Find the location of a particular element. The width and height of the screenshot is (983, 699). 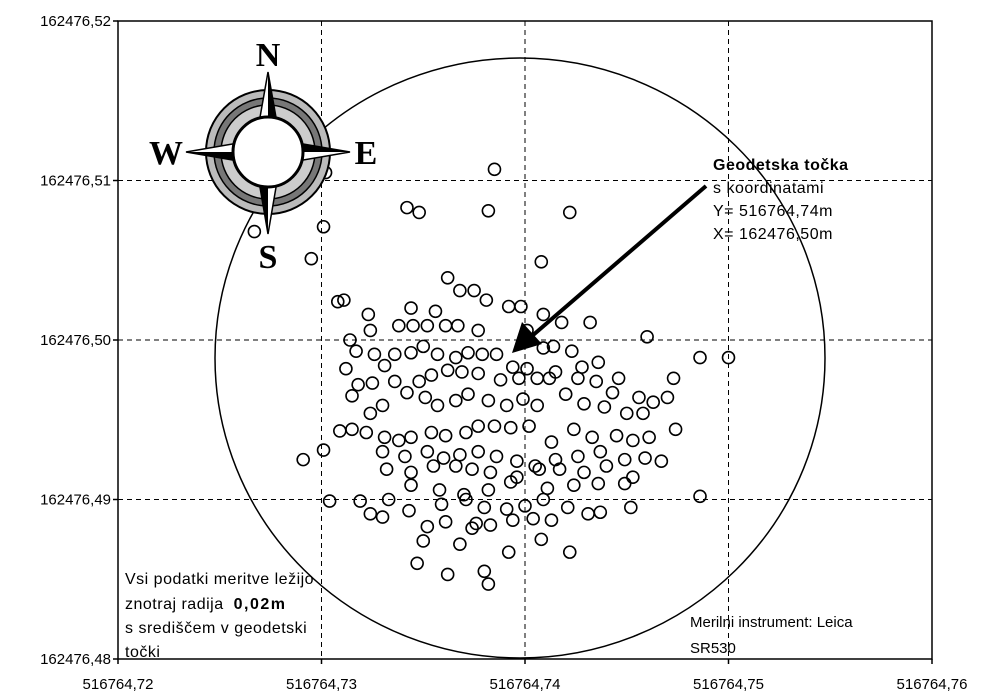

note-radius: 0,02m is located at coordinates (260, 604).